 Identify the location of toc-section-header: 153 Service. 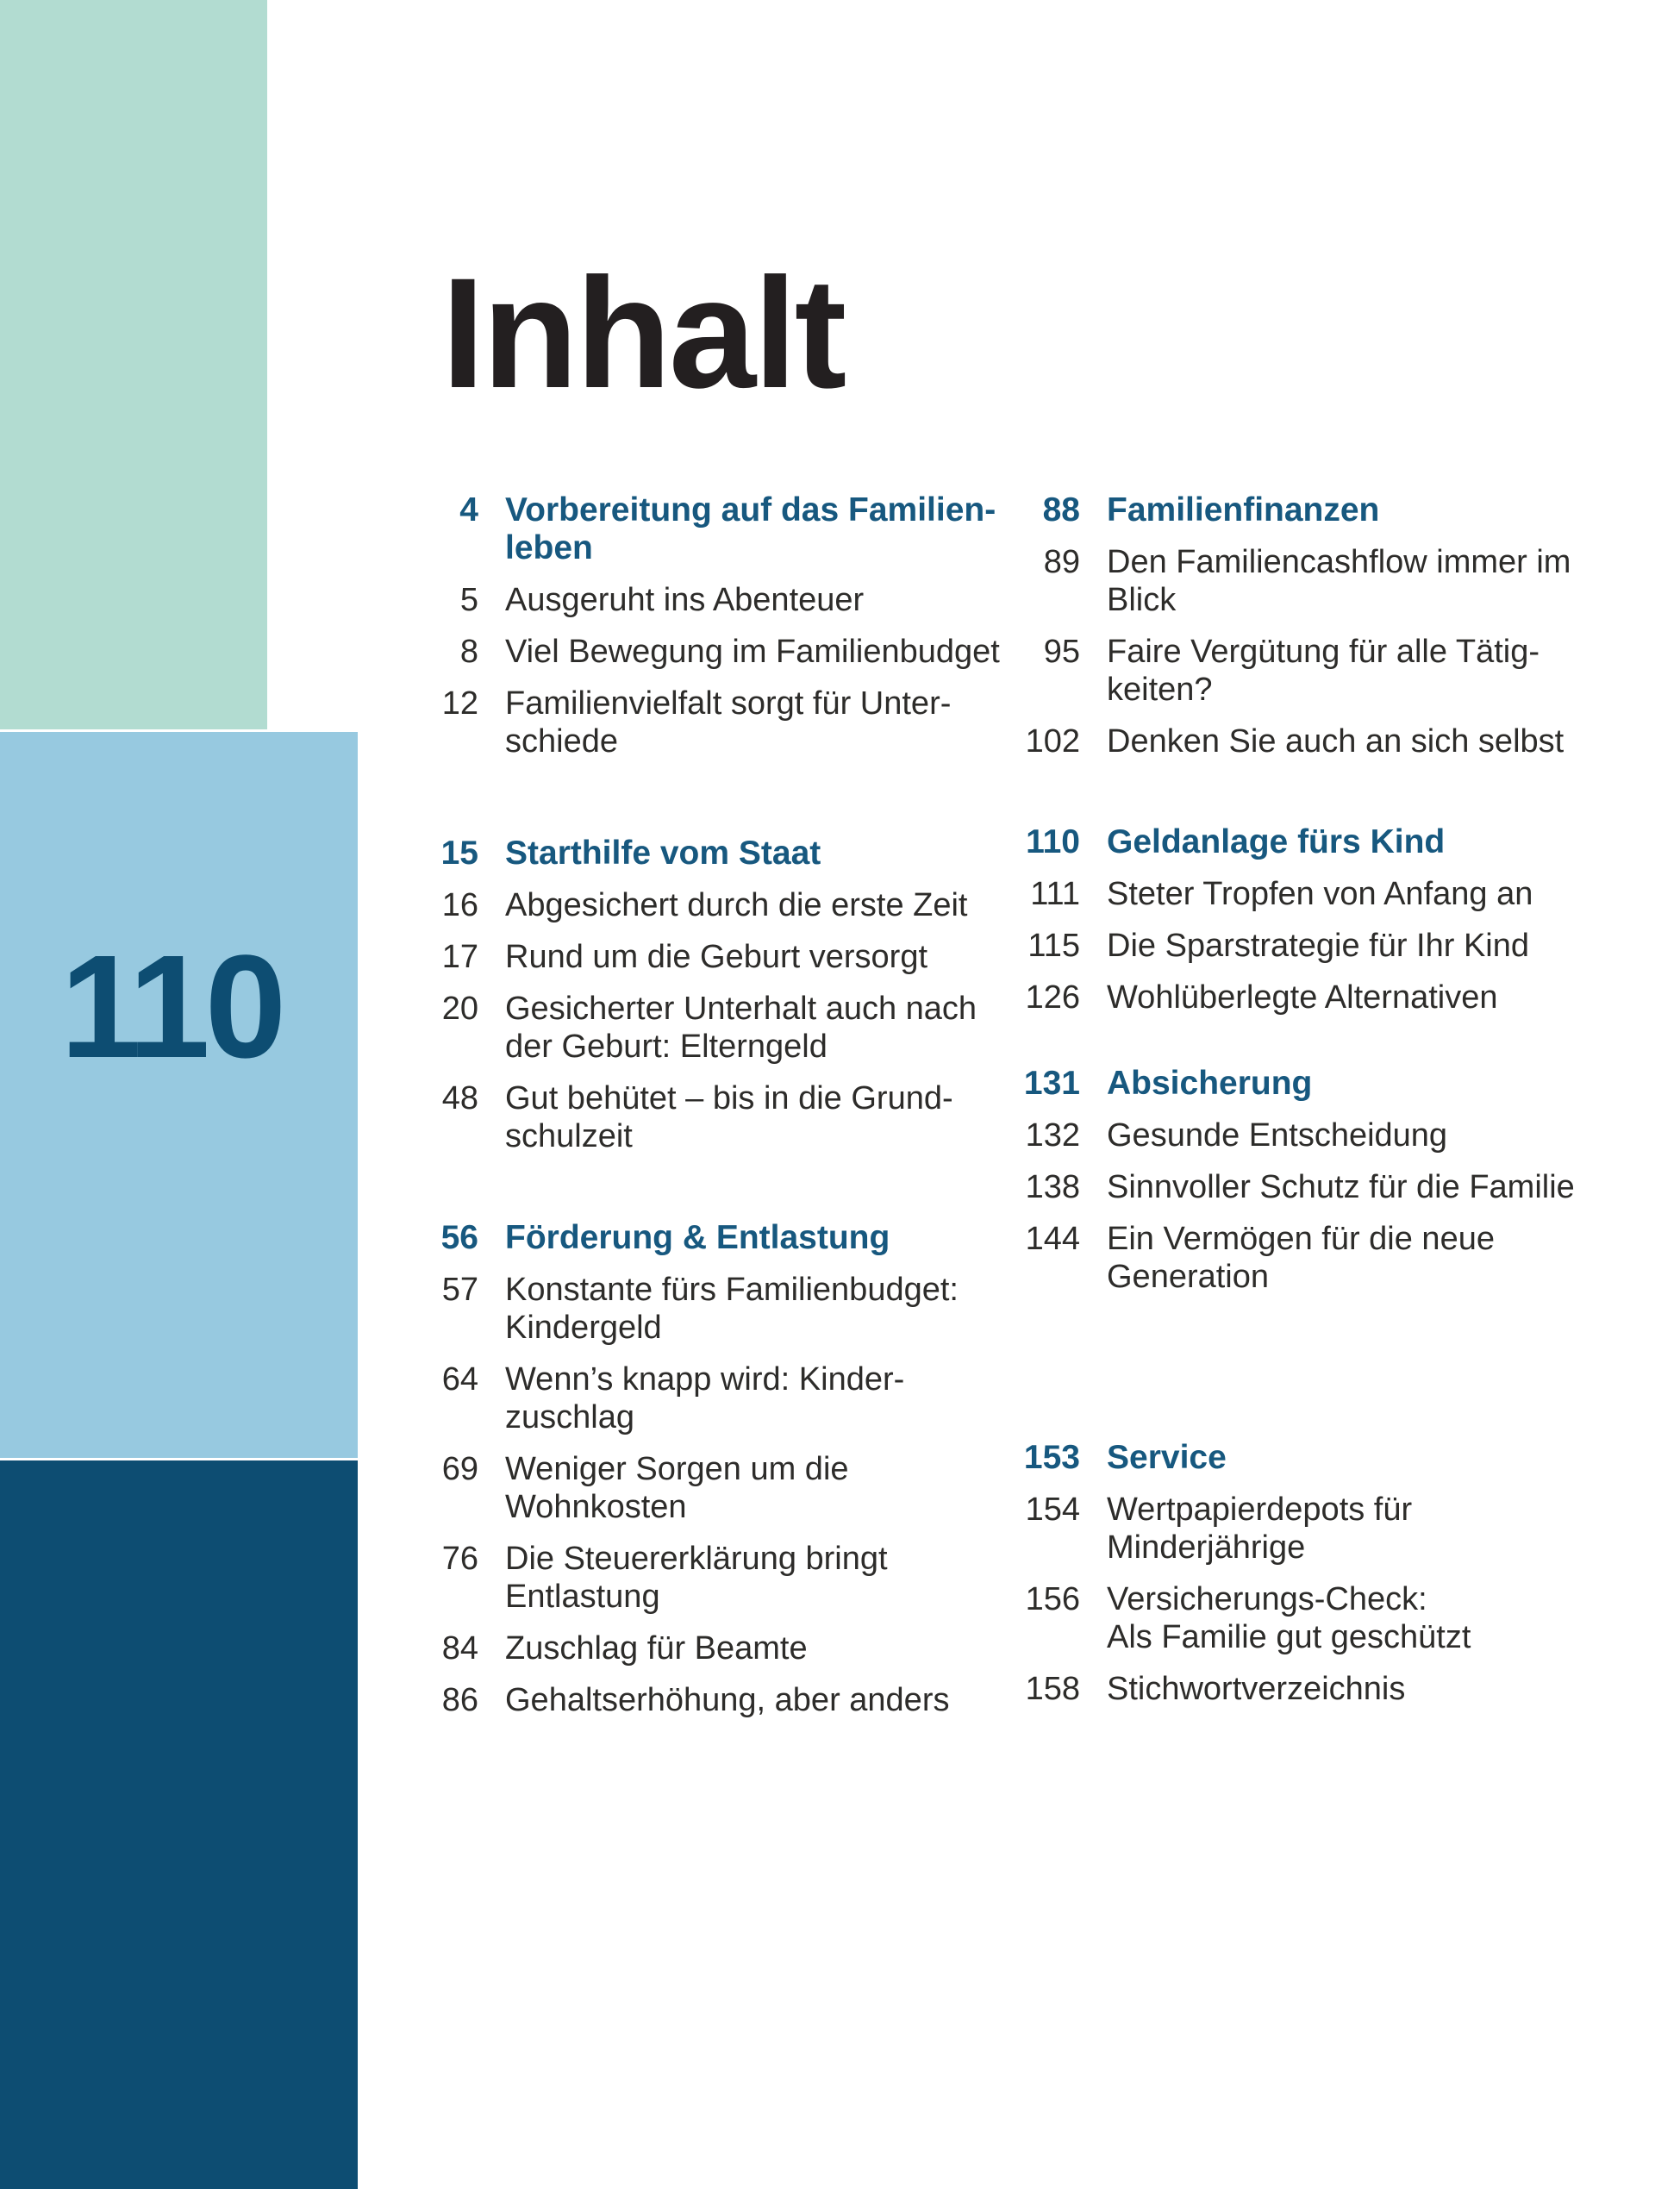
(1338, 1458).